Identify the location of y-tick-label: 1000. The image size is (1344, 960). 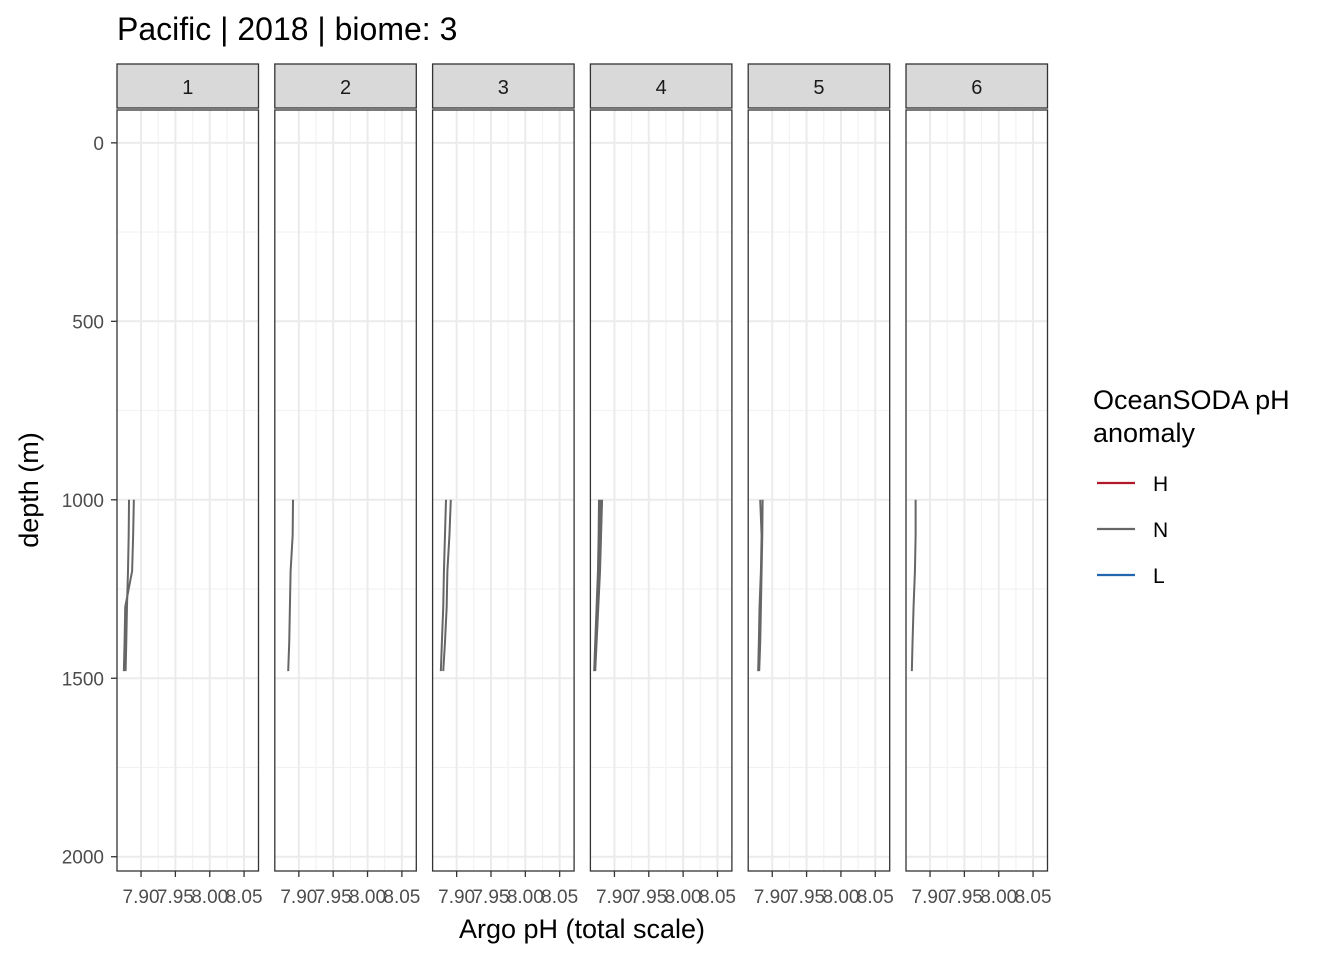
(83, 501).